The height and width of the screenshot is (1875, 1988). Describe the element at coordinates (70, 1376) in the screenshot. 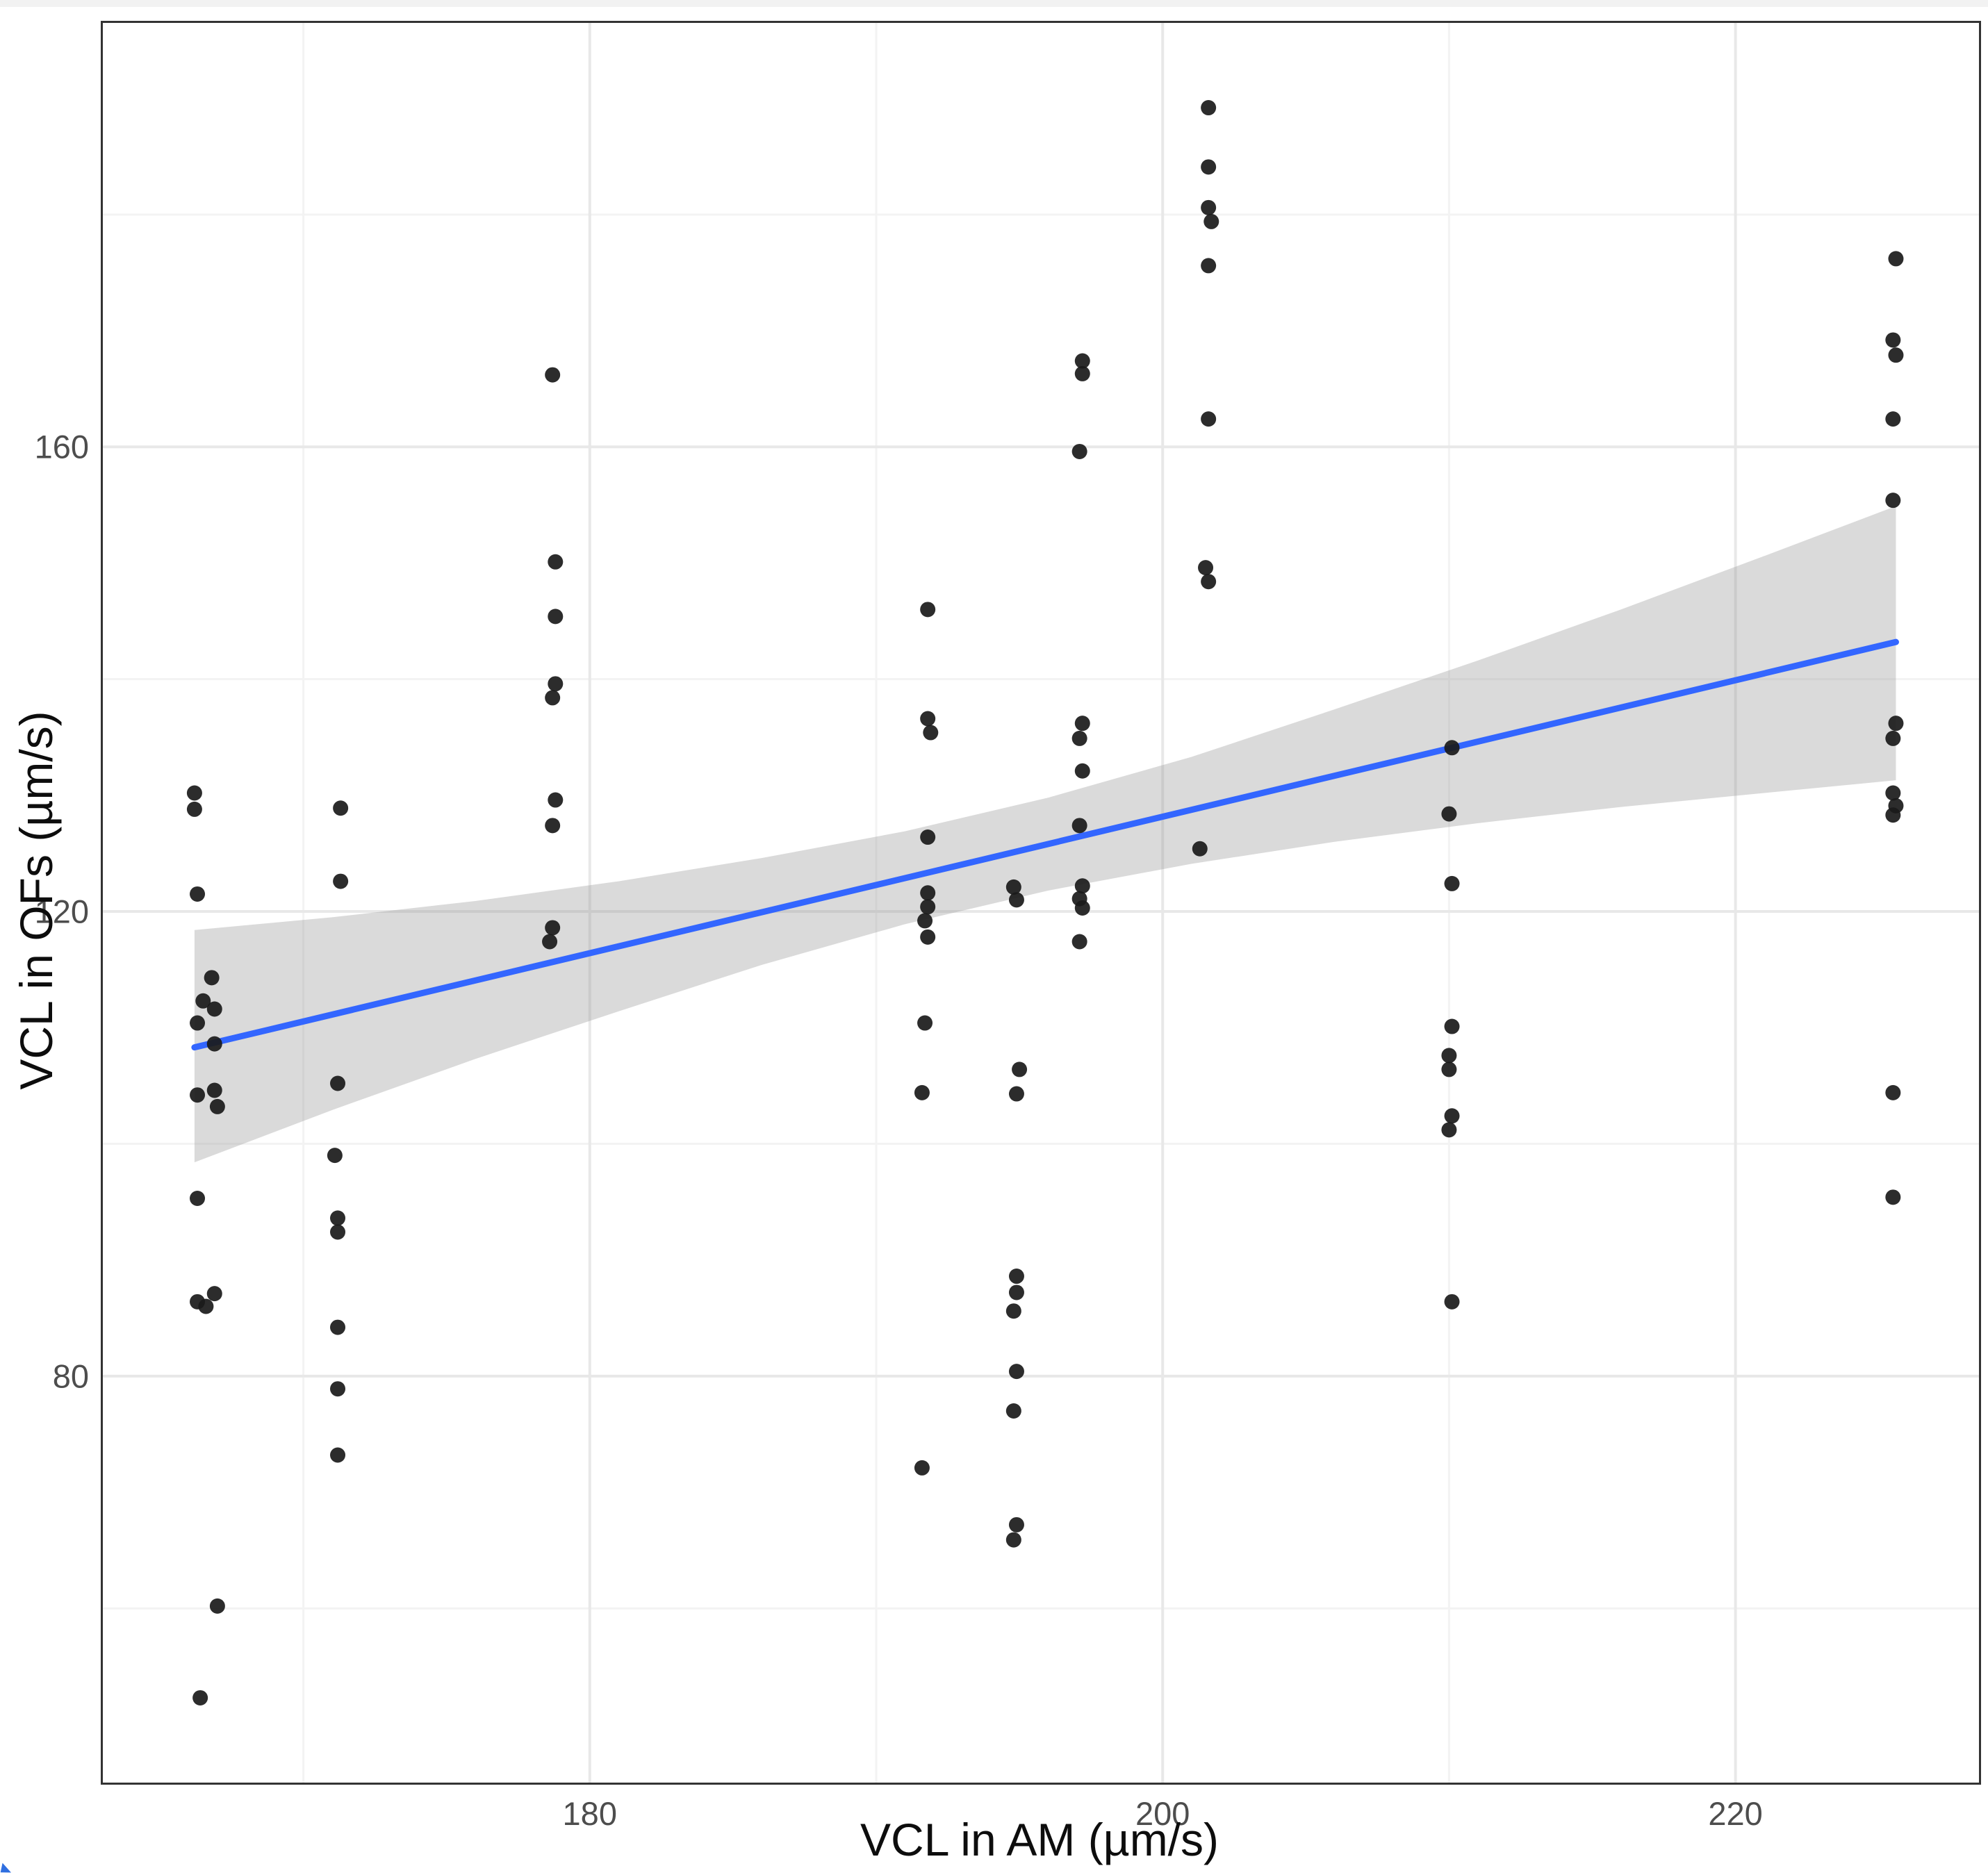

I see `y-tick-label: 80` at that location.